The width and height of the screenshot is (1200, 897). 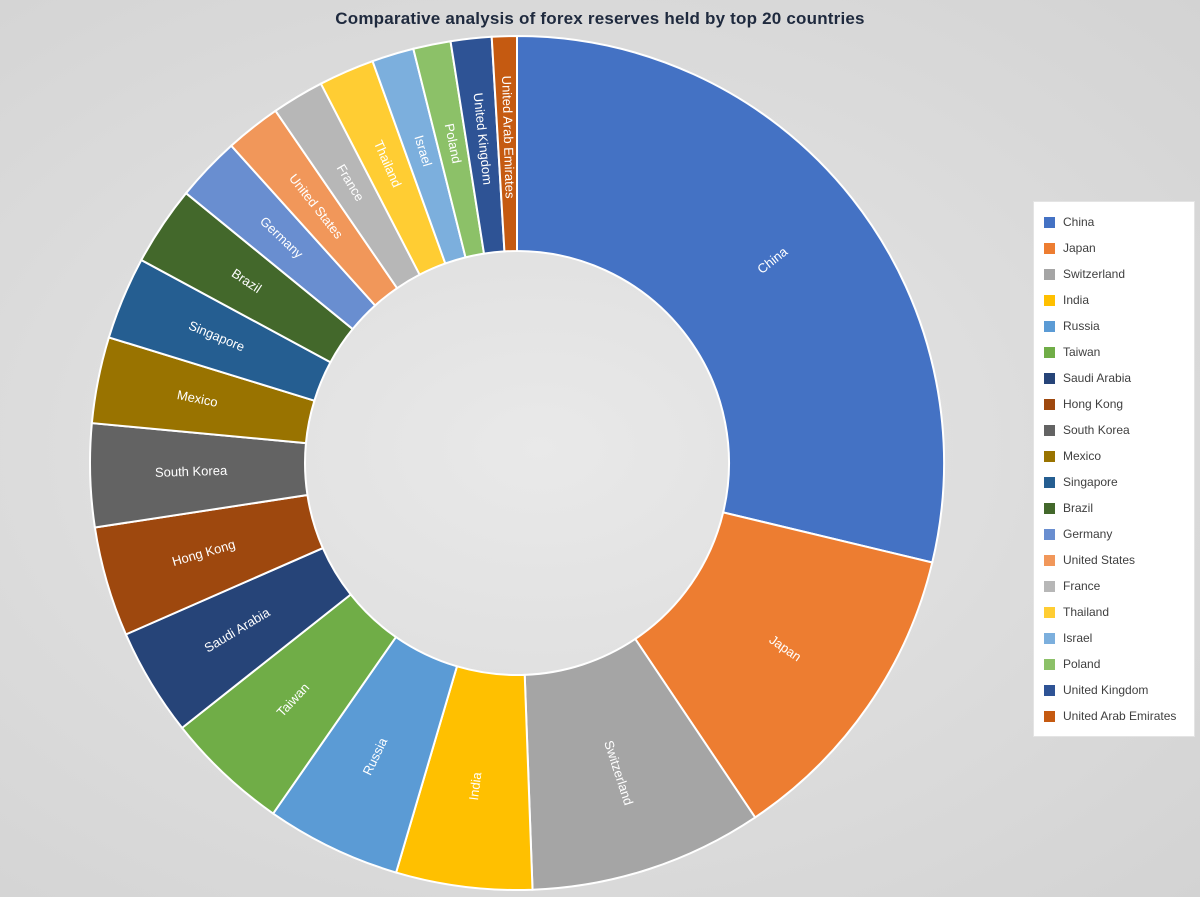 I want to click on legend-swatch-france, so click(x=1049, y=586).